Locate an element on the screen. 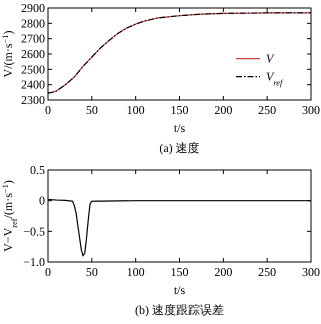 This screenshot has height=324, width=321. legend-label: V$_{ref}$ is located at coordinates (275, 79).